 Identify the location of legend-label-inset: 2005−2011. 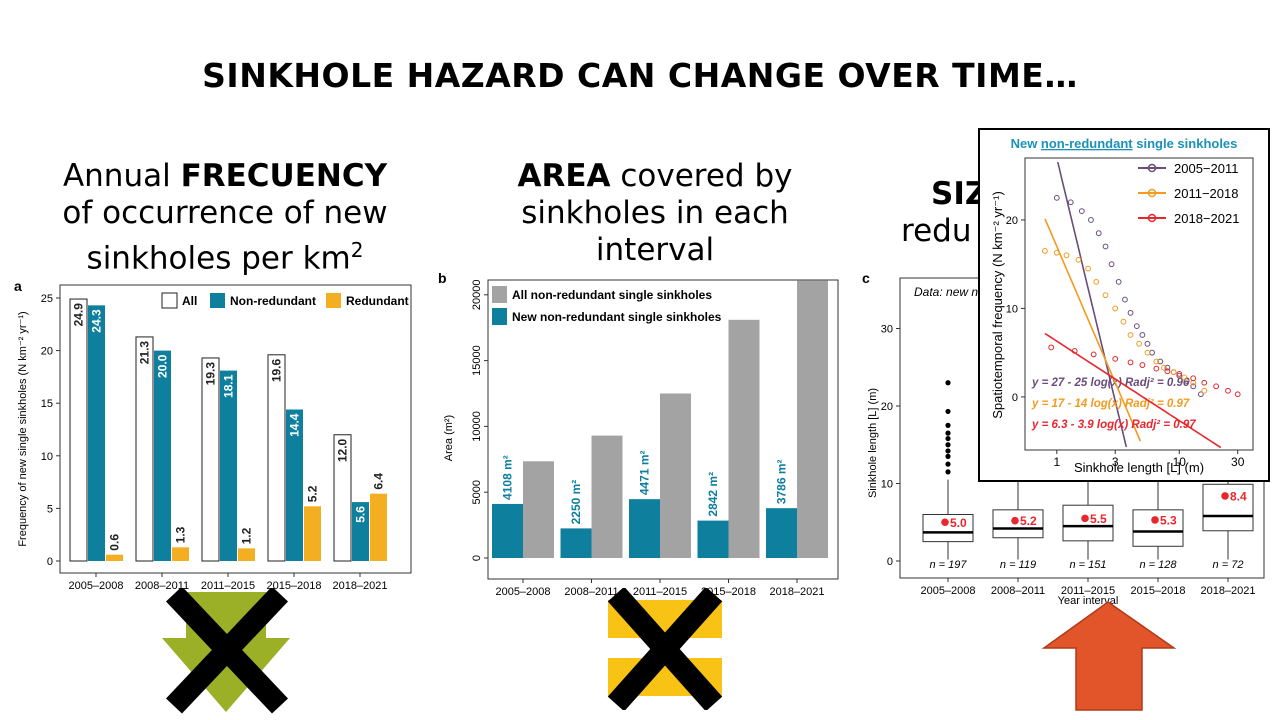
(1206, 168).